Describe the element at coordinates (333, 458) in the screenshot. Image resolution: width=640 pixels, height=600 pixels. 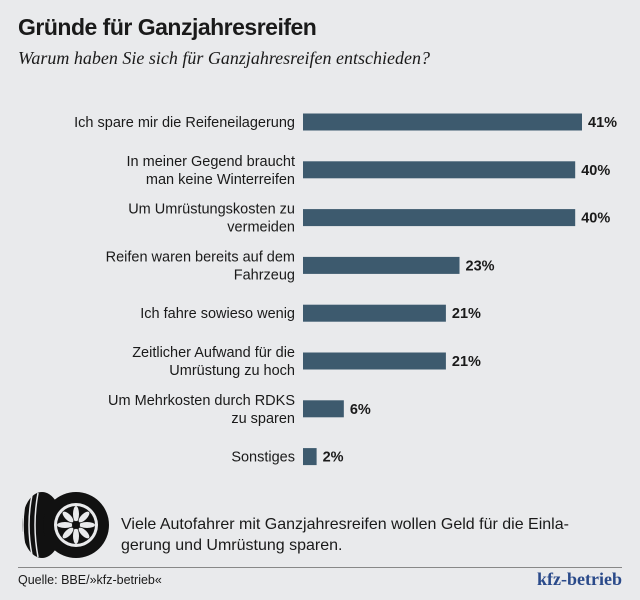
I see `value-label: 2%` at that location.